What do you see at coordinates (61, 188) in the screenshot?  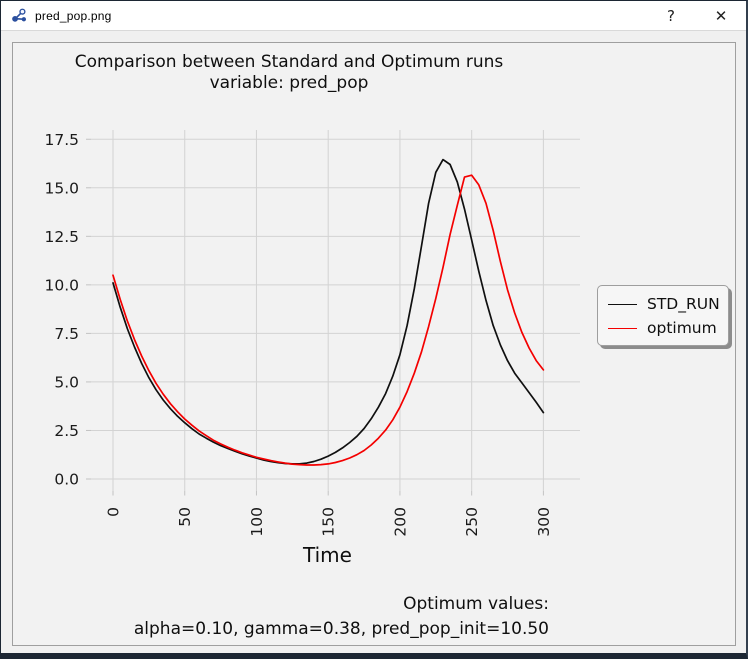 I see `y-tick-label: 15.0` at bounding box center [61, 188].